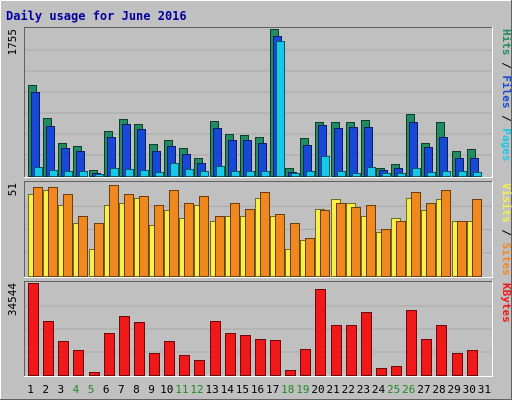 The height and width of the screenshot is (400, 512). I want to click on x-tick-label: 7, so click(121, 389).